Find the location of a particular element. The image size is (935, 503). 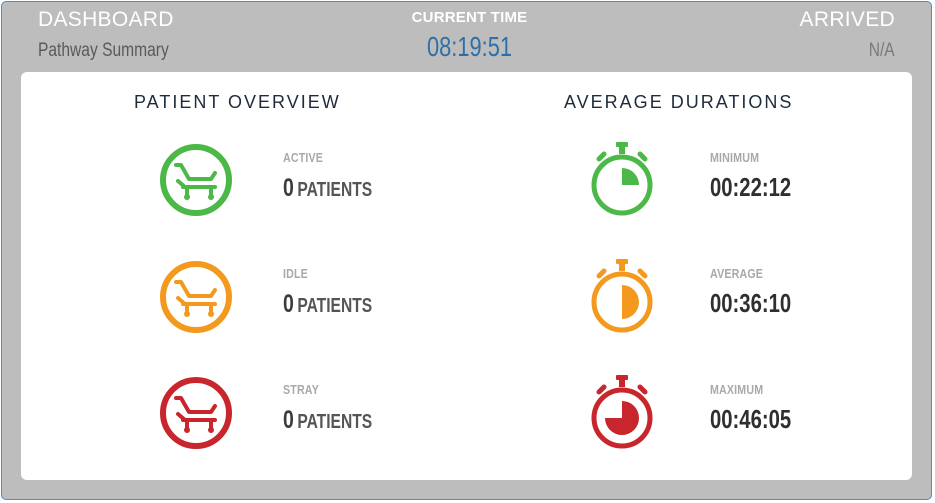

active-label: ACTIVE is located at coordinates (303, 157).